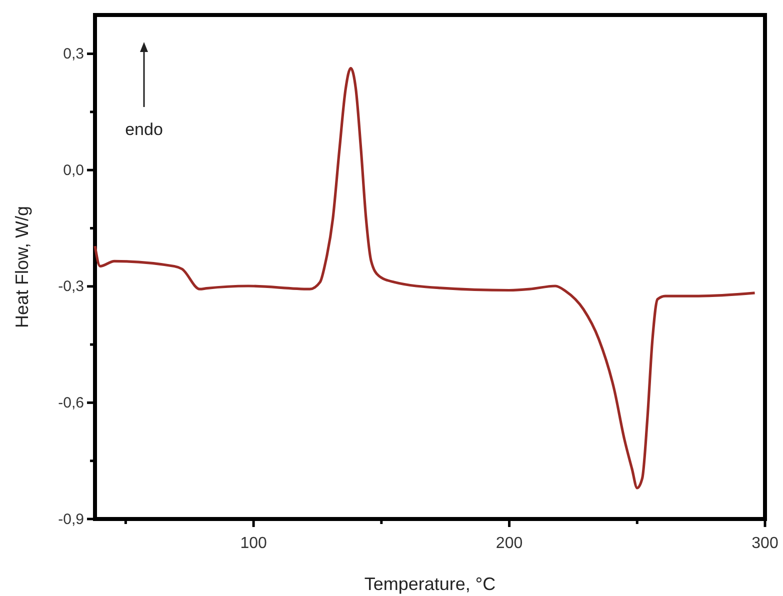 The height and width of the screenshot is (596, 783). I want to click on x-tick-label: 100, so click(253, 543).